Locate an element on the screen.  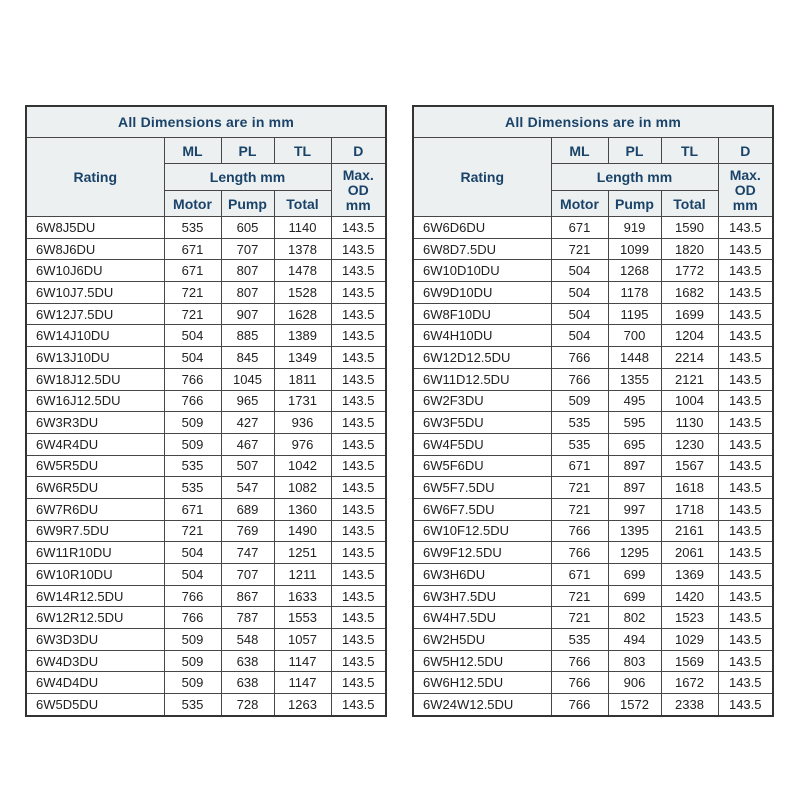
pump-value: 845 is located at coordinates (247, 357).